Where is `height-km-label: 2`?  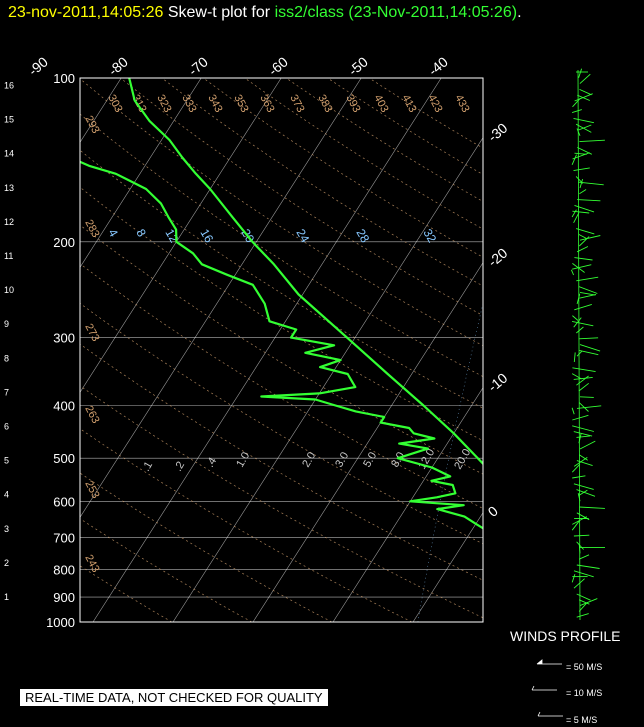
height-km-label: 2 is located at coordinates (6, 563).